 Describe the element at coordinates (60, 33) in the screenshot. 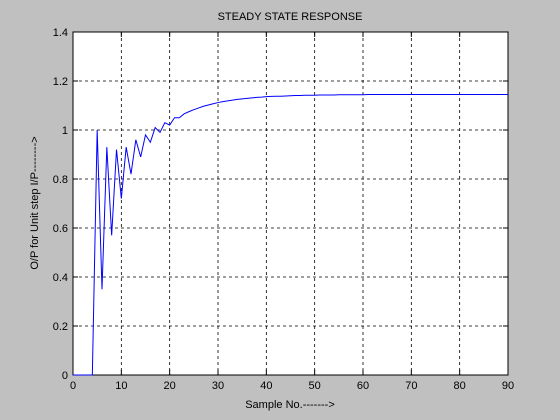

I see `y-tick-label: 1.4` at that location.